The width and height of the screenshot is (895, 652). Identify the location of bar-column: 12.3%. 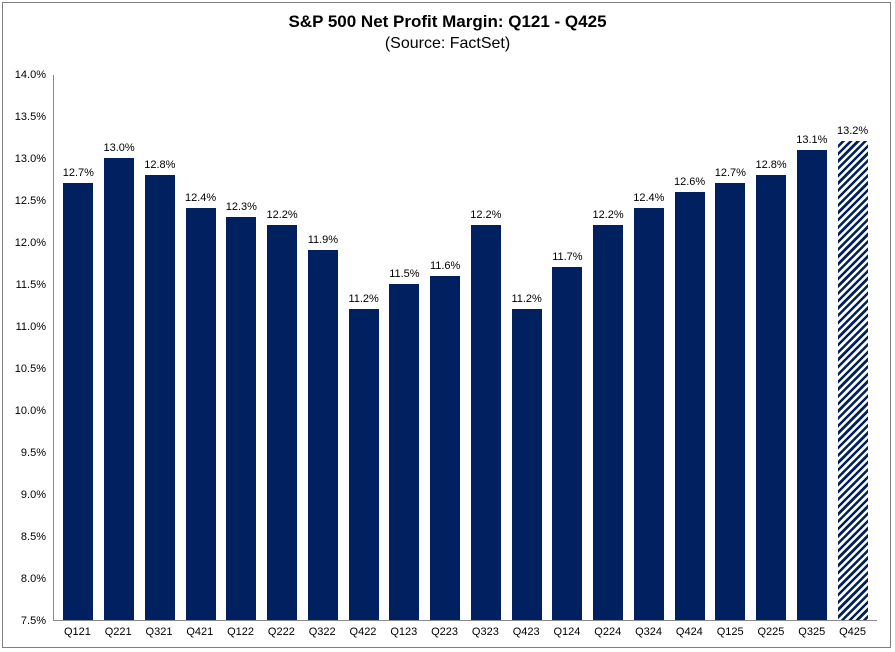
(241, 347).